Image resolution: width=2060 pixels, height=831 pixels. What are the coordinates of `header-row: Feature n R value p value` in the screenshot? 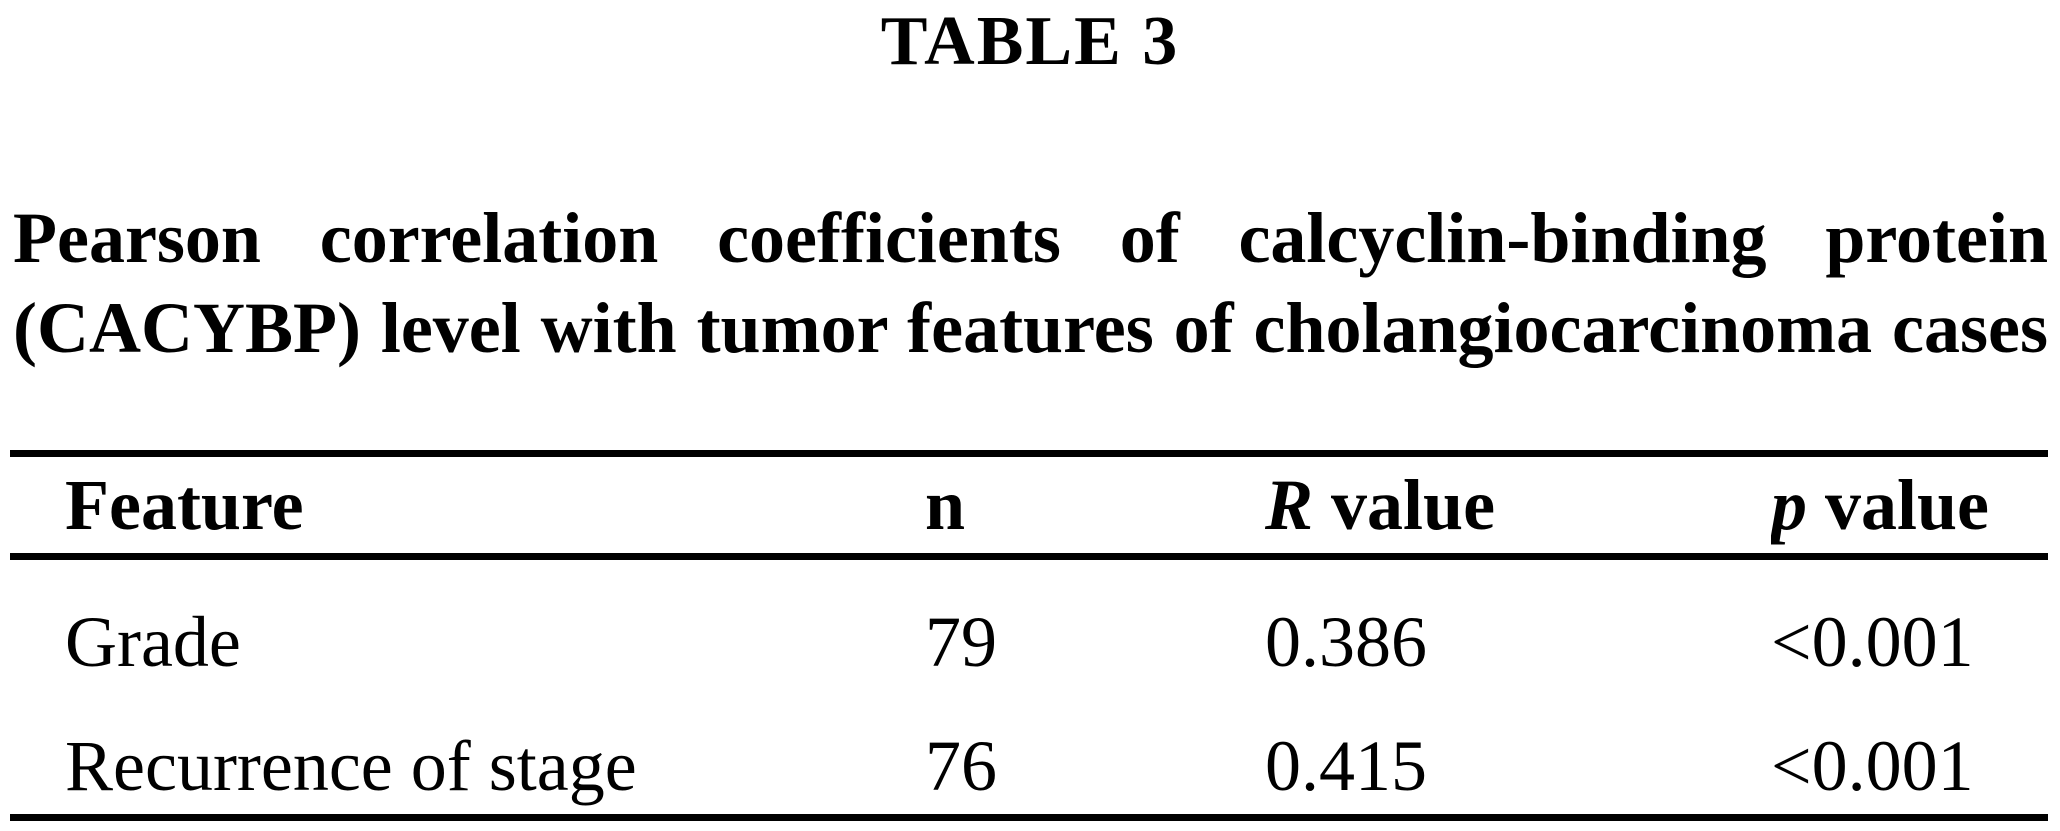 It's located at (1029, 506).